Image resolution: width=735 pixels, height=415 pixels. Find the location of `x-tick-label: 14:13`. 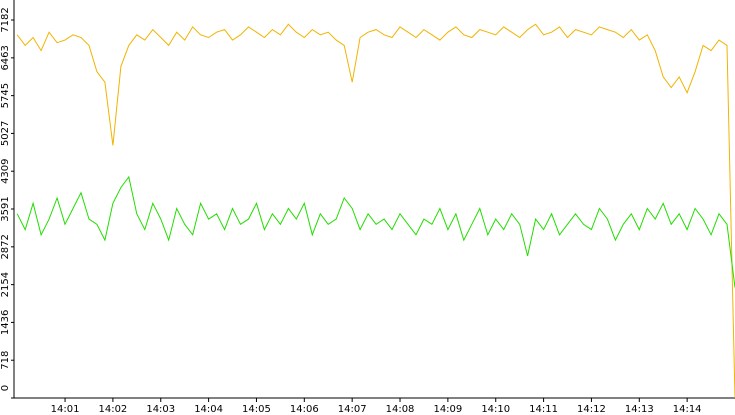

x-tick-label: 14:13 is located at coordinates (639, 409).